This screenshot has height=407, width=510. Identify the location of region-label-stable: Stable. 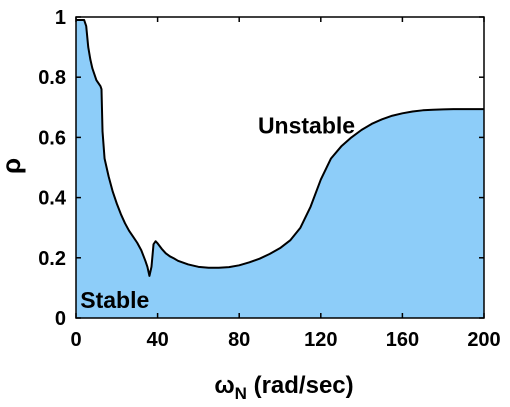
(114, 300).